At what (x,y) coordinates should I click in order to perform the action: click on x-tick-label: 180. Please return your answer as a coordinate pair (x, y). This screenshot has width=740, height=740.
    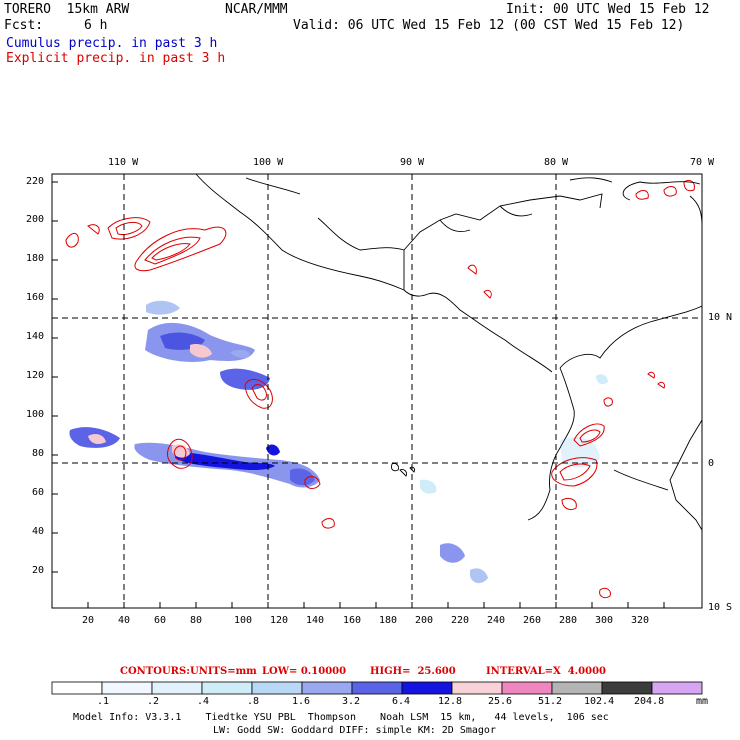
    Looking at the image, I should click on (388, 620).